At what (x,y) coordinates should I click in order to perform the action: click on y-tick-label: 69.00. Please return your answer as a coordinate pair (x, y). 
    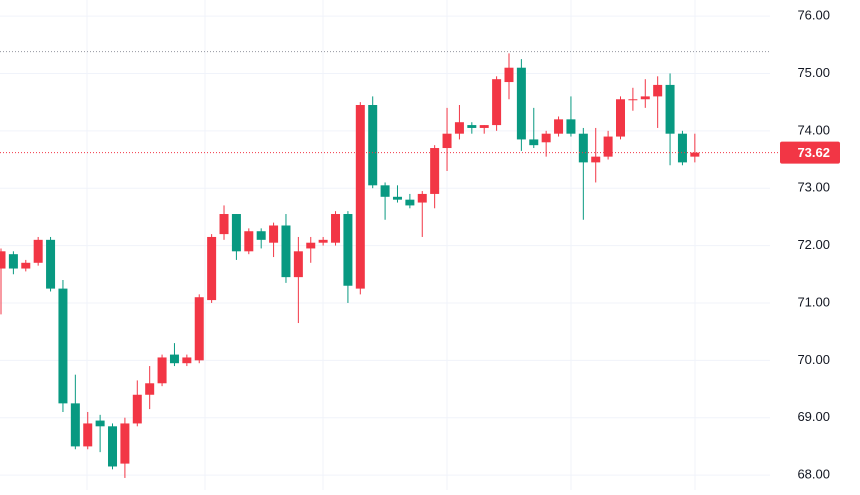
    Looking at the image, I should click on (813, 416).